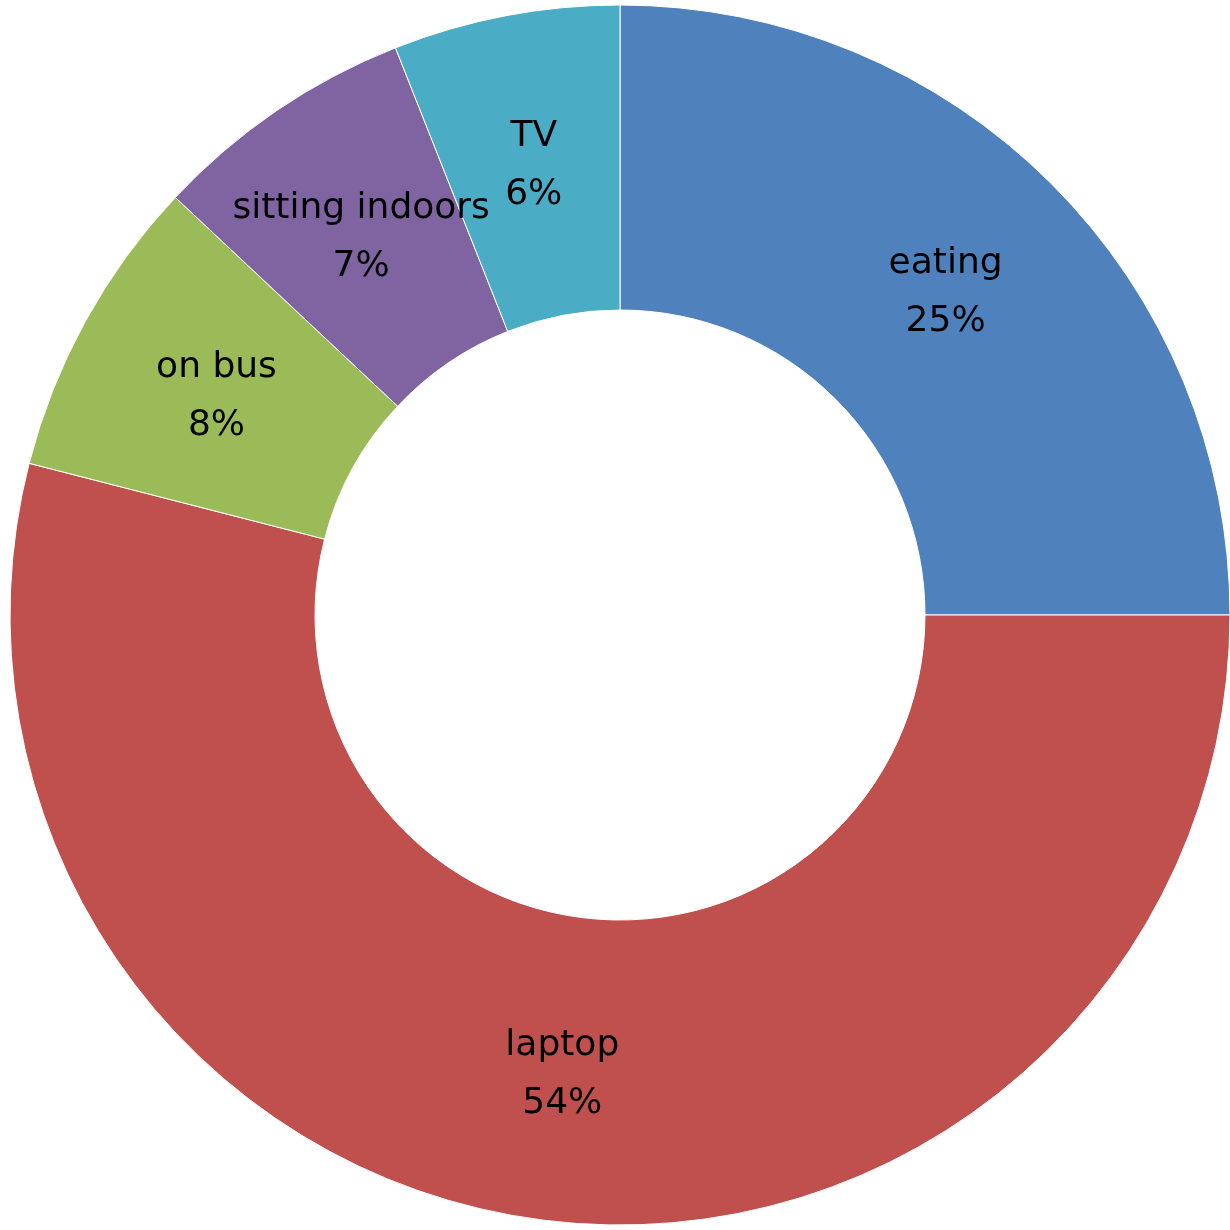 The width and height of the screenshot is (1230, 1230). I want to click on data-label: 6%, so click(534, 192).